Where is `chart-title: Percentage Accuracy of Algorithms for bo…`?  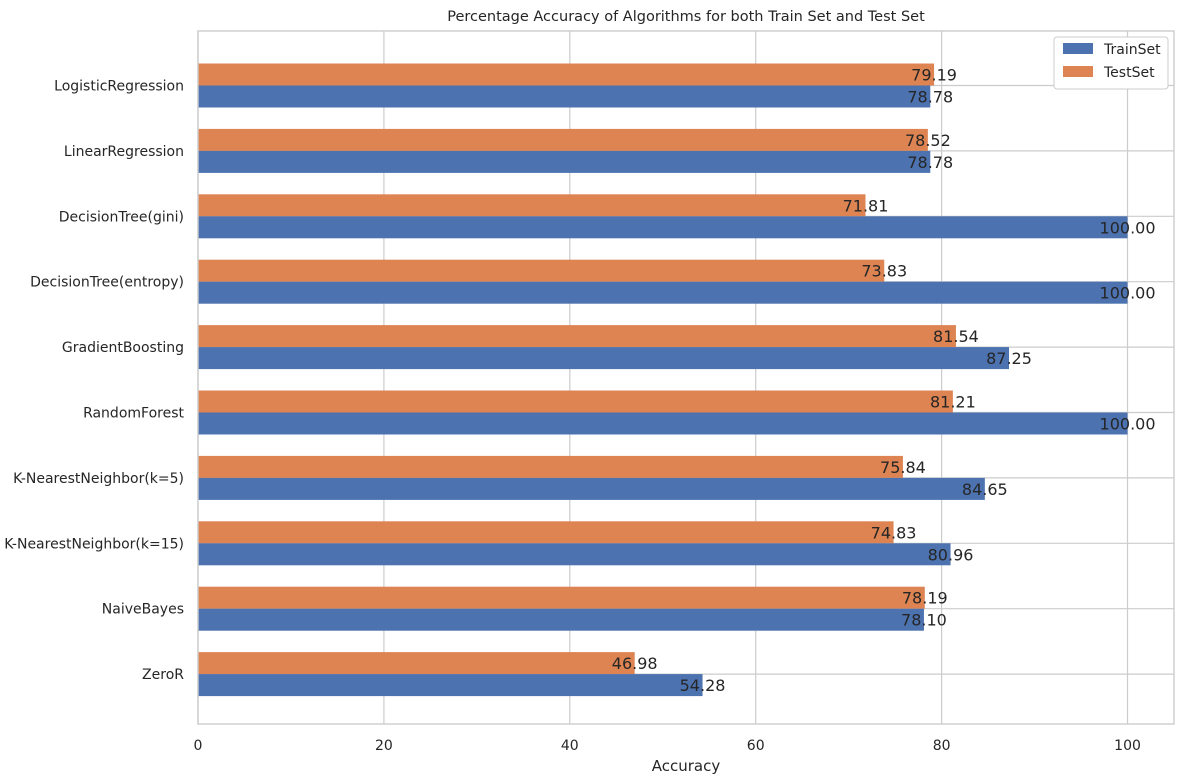 chart-title: Percentage Accuracy of Algorithms for bo… is located at coordinates (686, 17).